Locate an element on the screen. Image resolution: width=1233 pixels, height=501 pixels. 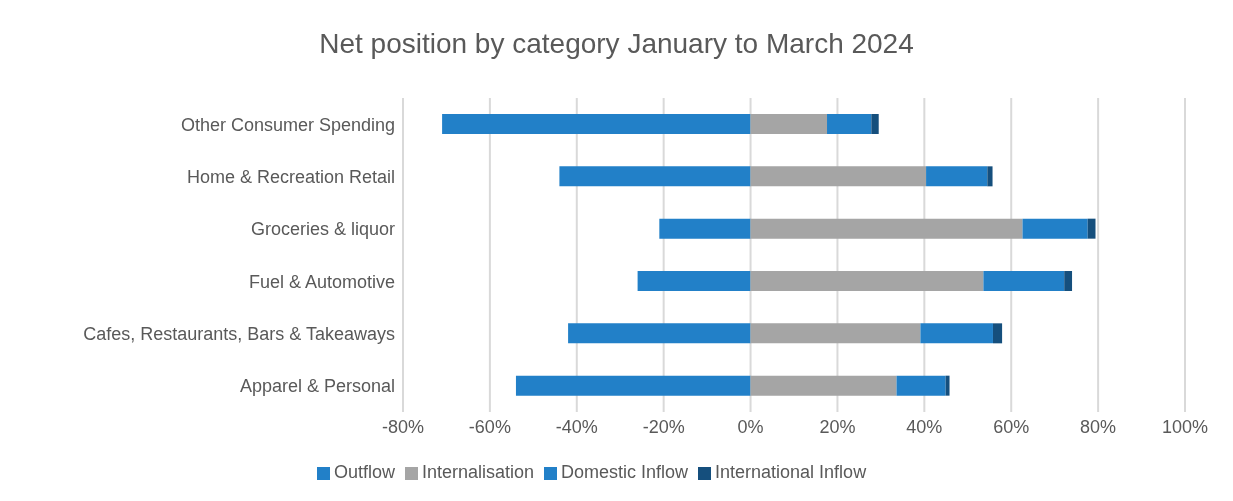
x-tick-label: 60% is located at coordinates (1011, 426).